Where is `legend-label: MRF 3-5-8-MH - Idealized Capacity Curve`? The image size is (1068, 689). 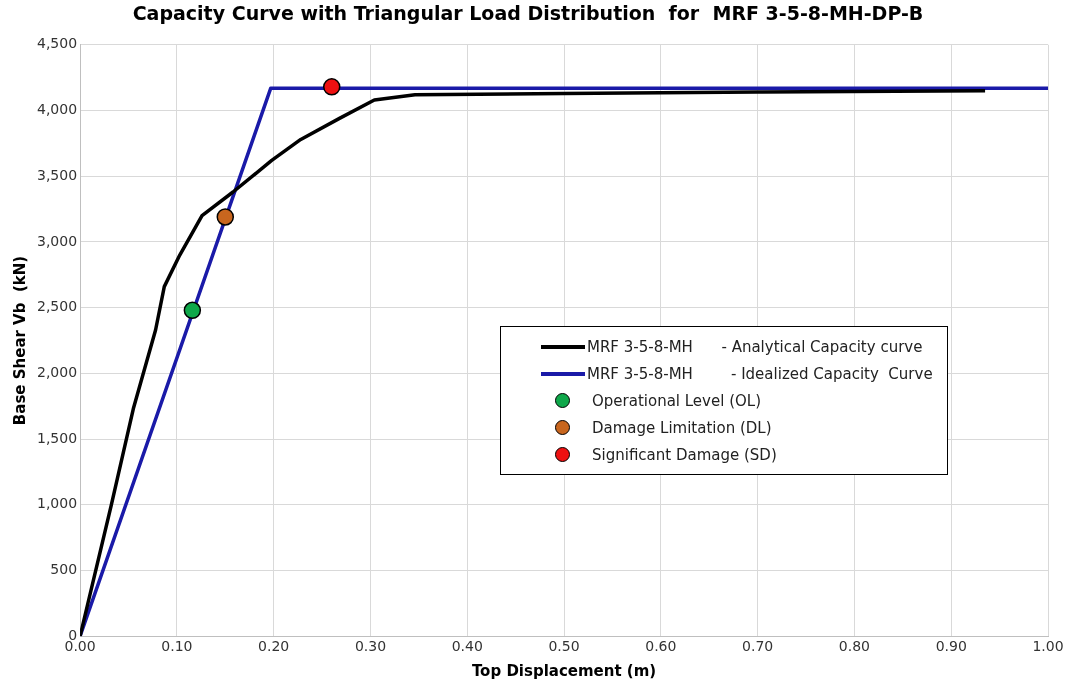
legend-label: MRF 3-5-8-MH - Idealized Capacity Curve is located at coordinates (760, 373).